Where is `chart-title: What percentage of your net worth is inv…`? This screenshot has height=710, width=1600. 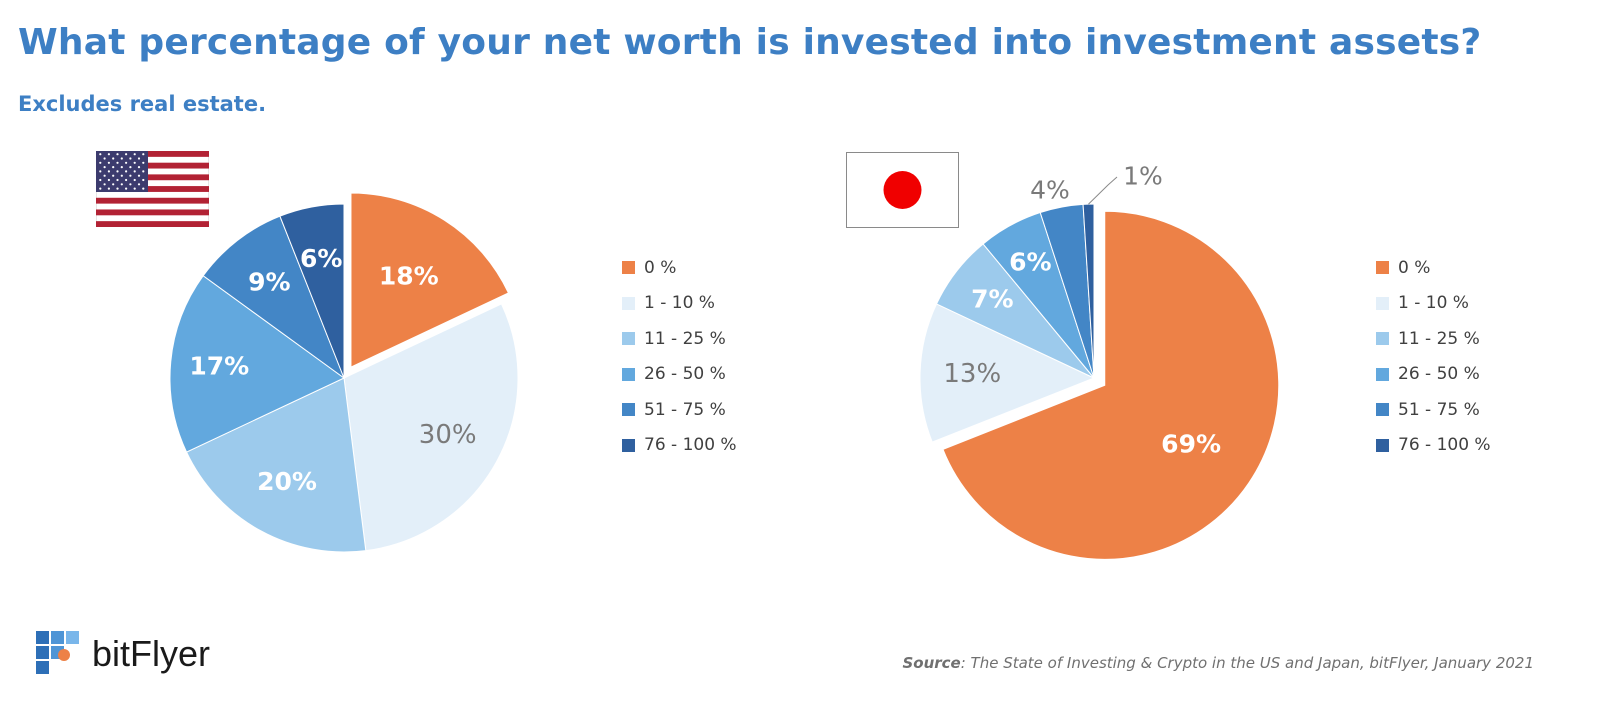
chart-title: What percentage of your net worth is inv… is located at coordinates (750, 42).